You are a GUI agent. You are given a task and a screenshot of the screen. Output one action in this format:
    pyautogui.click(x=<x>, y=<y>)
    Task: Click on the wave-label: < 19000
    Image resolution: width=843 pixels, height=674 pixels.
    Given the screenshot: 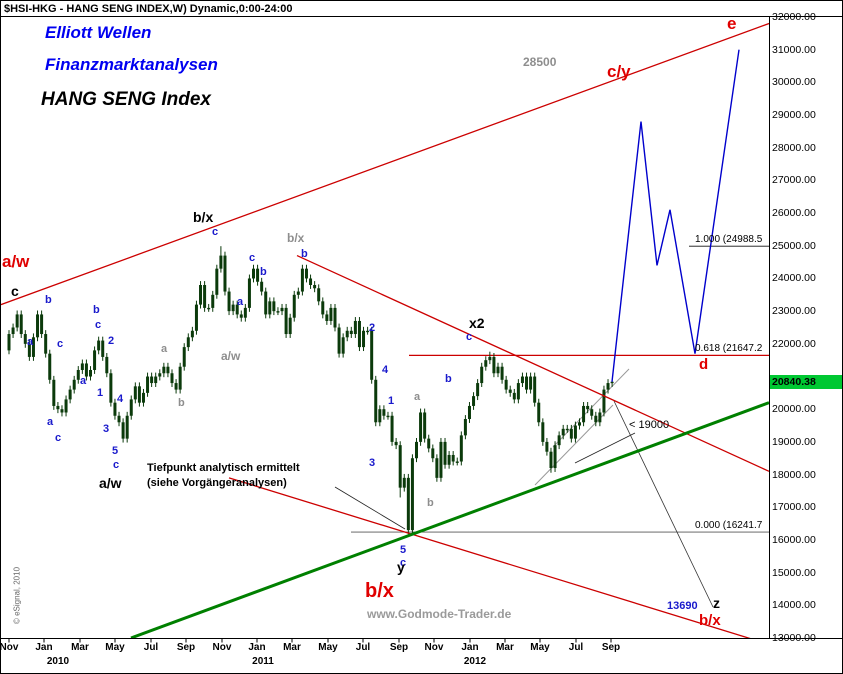 What is the action you would take?
    pyautogui.click(x=649, y=425)
    